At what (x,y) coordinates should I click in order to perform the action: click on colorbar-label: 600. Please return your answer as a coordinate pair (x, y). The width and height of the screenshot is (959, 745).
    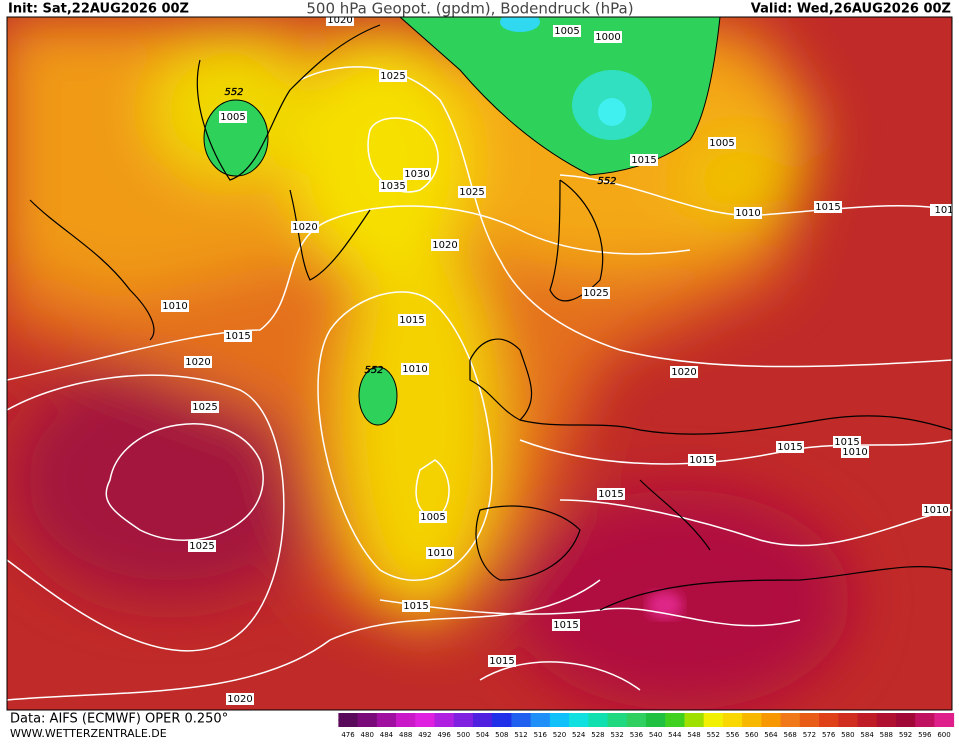
    Looking at the image, I should click on (943, 735).